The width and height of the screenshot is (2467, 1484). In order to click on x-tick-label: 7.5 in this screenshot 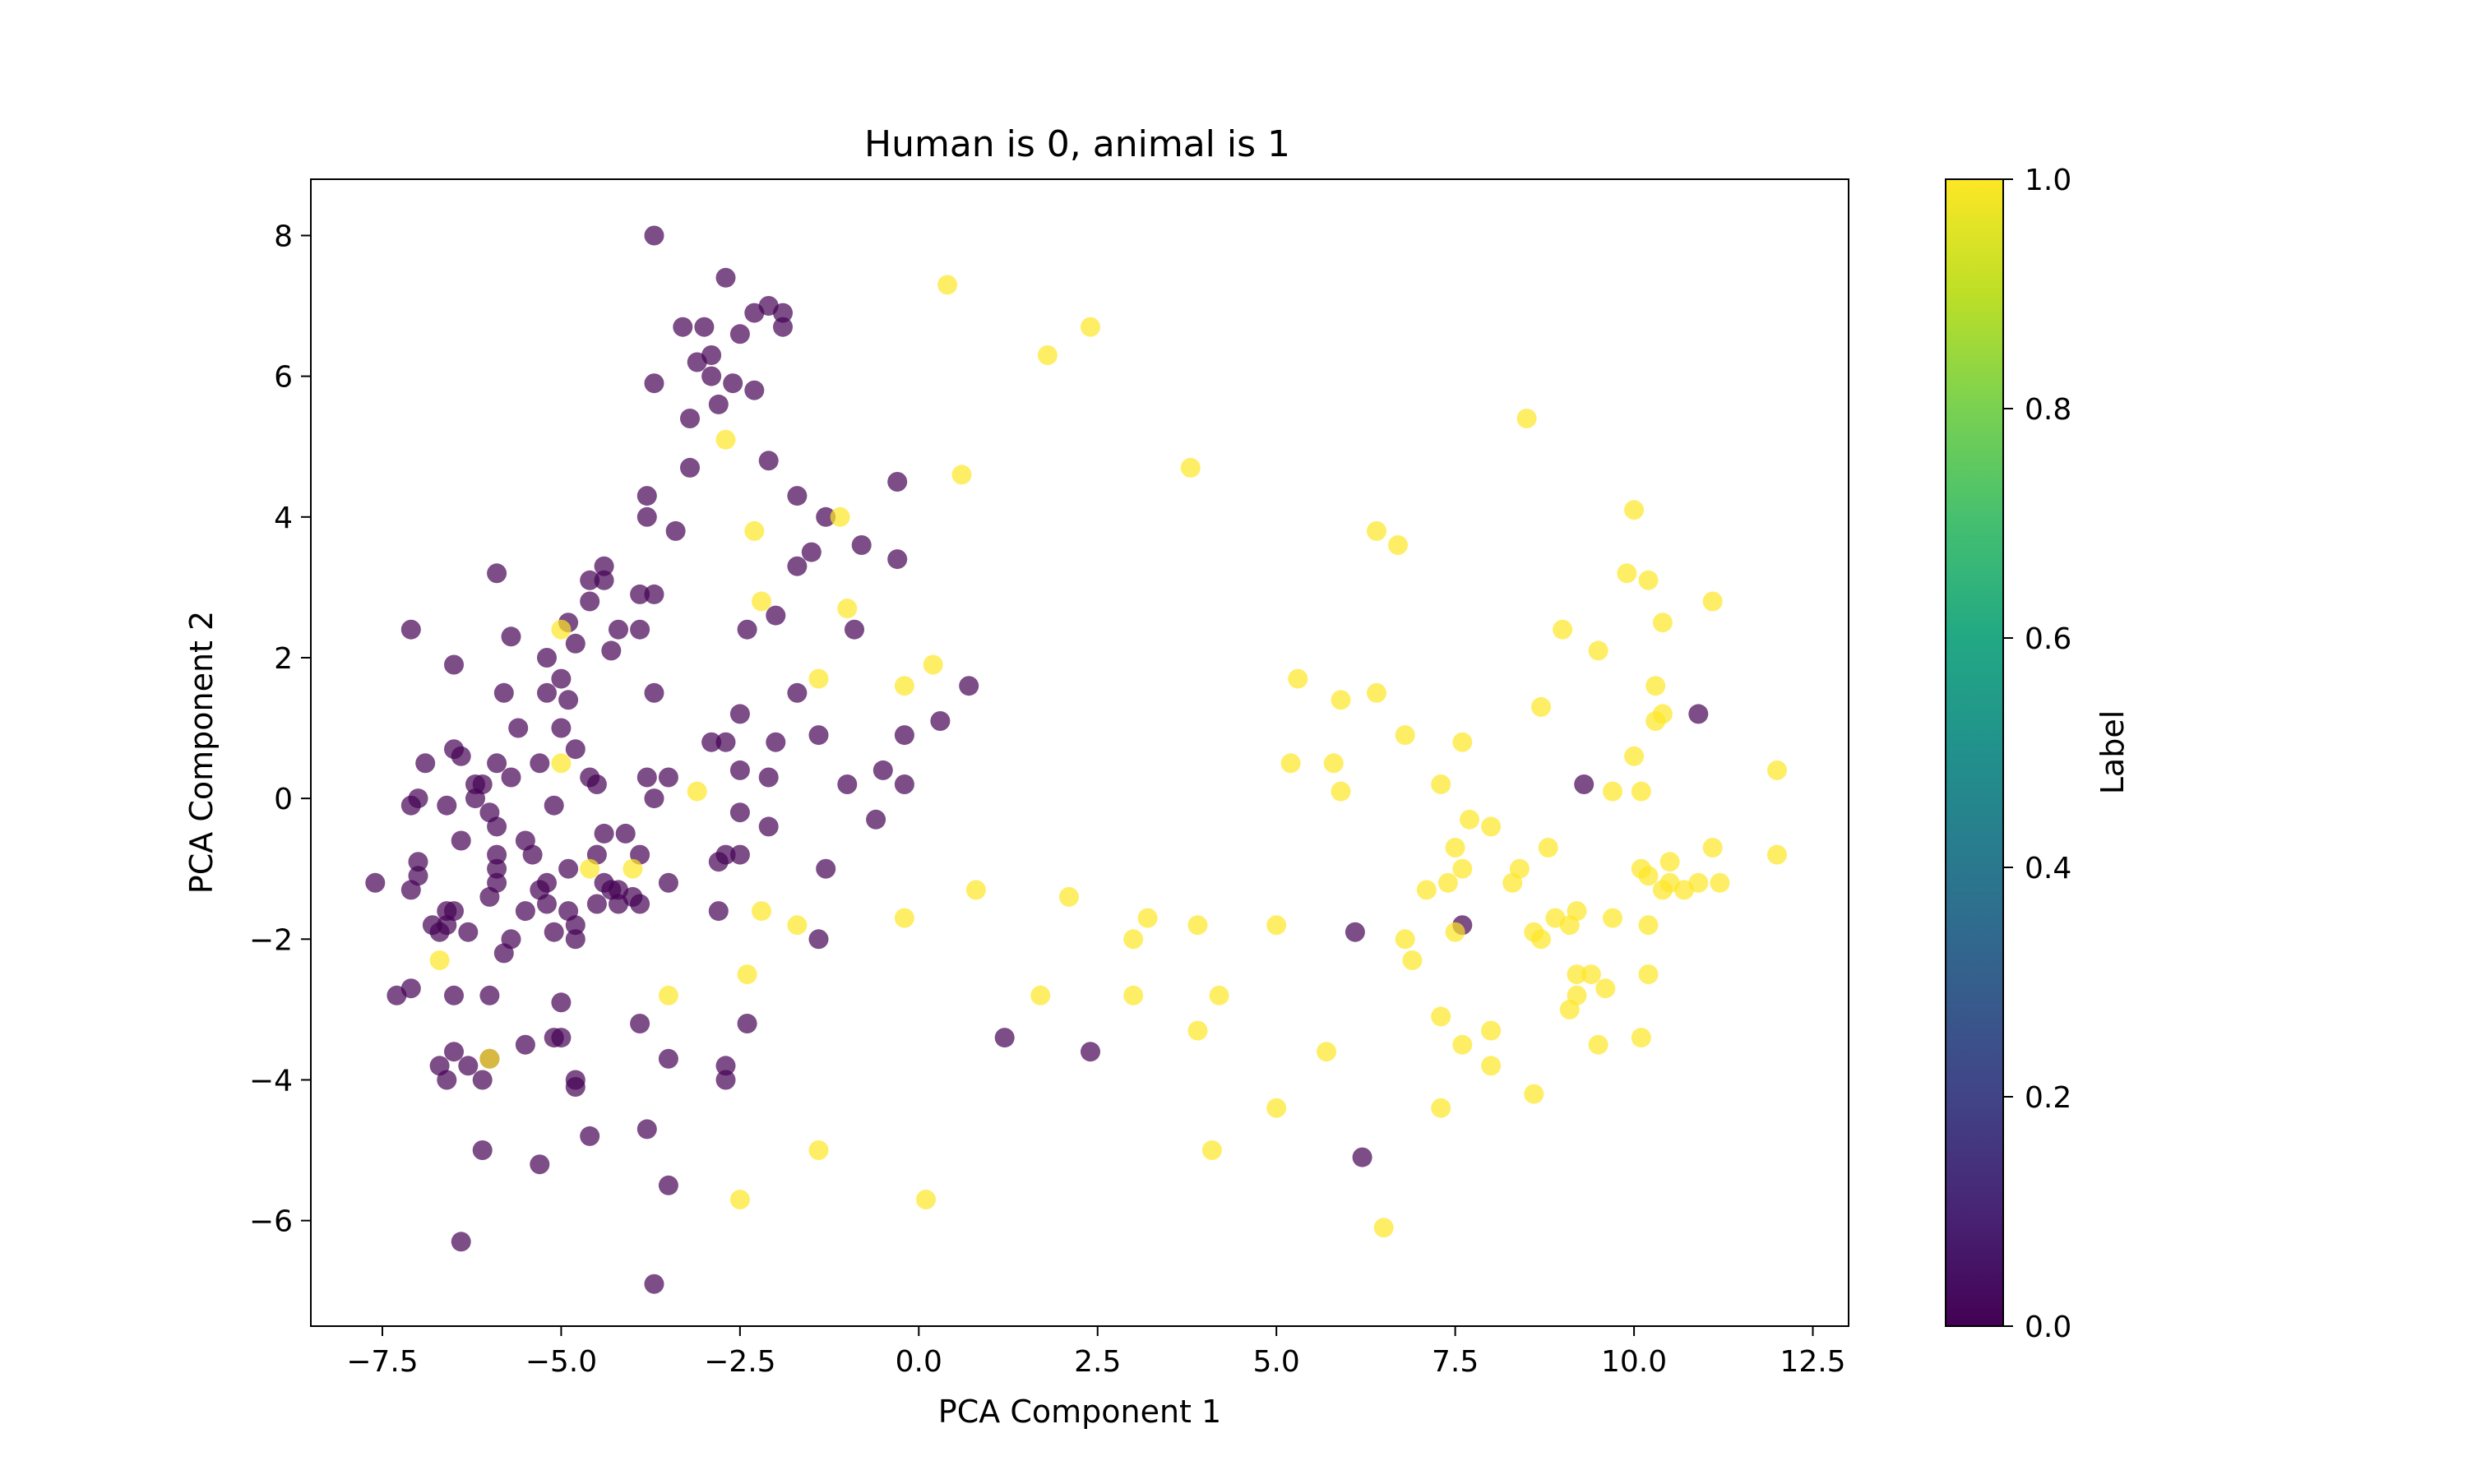, I will do `click(1456, 1362)`.